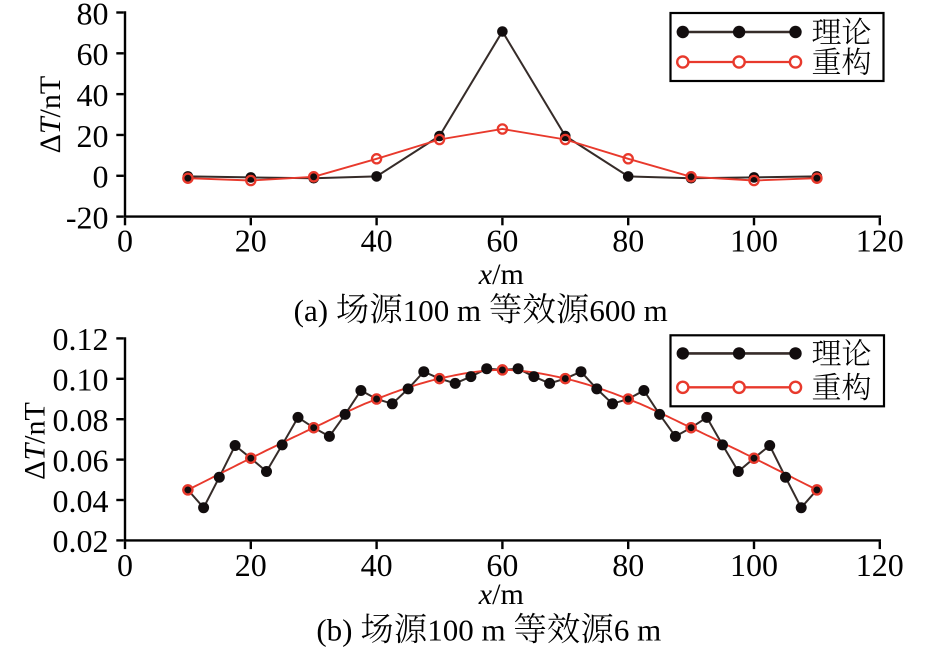  Describe the element at coordinates (628, 310) in the screenshot. I see `svg-text: 600 m` at that location.